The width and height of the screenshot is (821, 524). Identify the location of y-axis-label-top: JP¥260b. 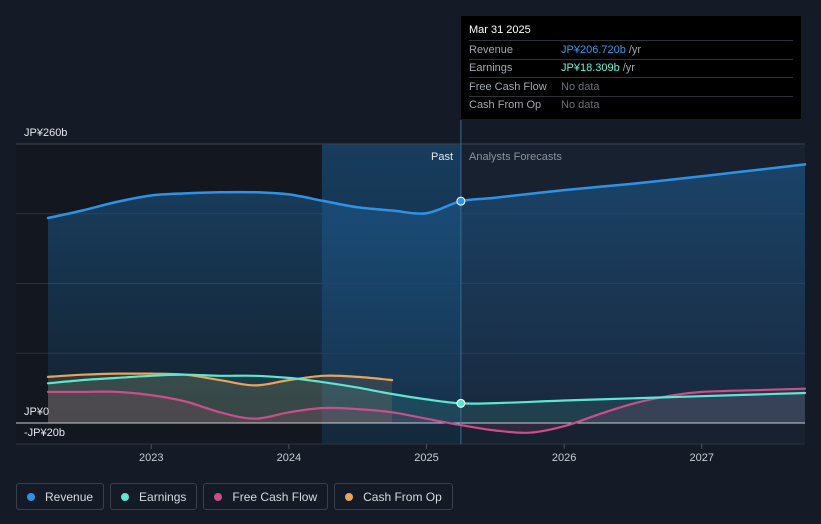
(45, 133).